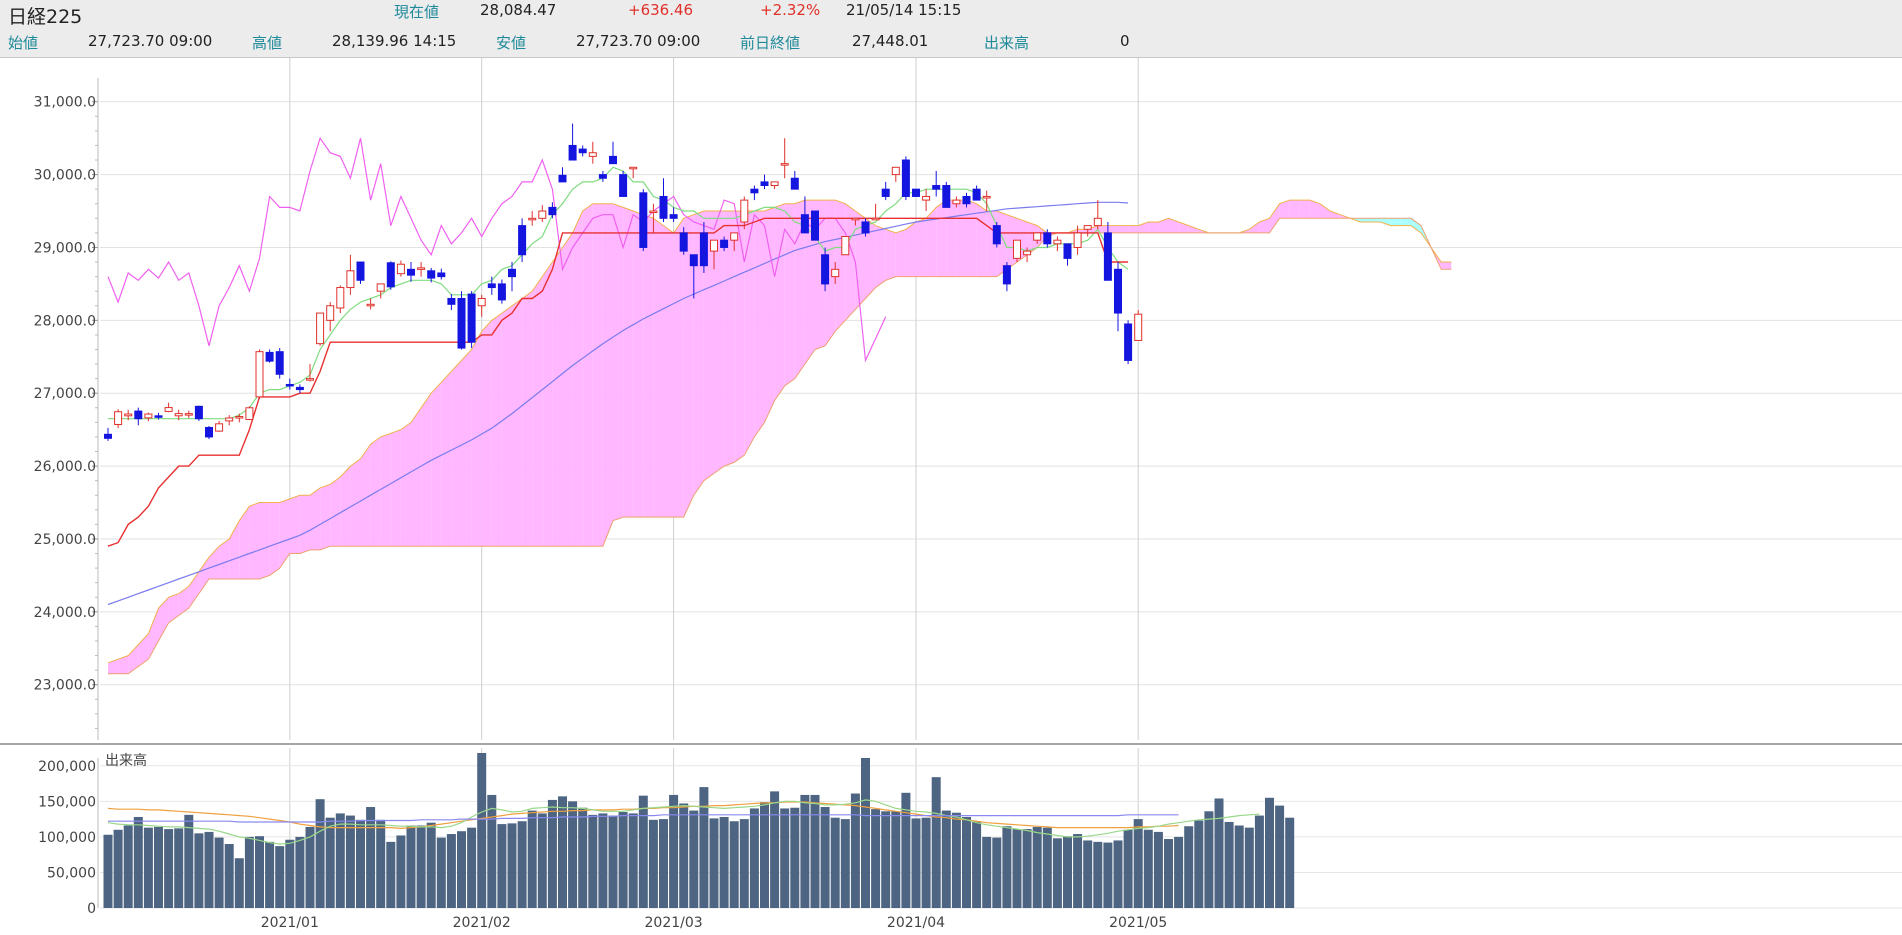  Describe the element at coordinates (618, 293) in the screenshot. I see `tenkan-sen-line` at that location.